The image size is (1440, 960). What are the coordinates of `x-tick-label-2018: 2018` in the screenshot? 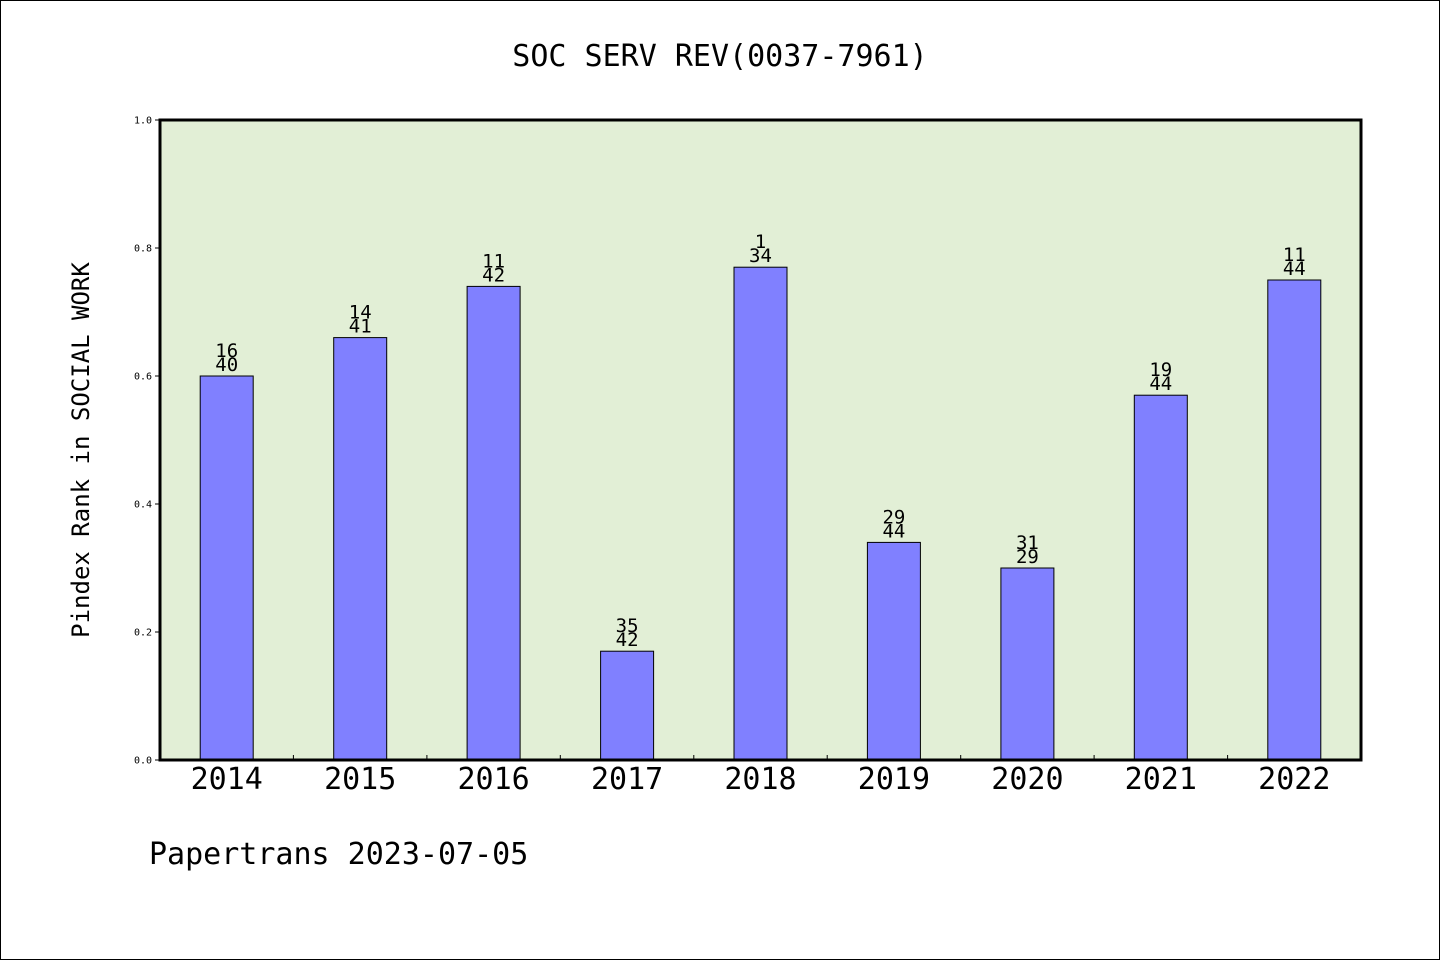 It's located at (760, 779).